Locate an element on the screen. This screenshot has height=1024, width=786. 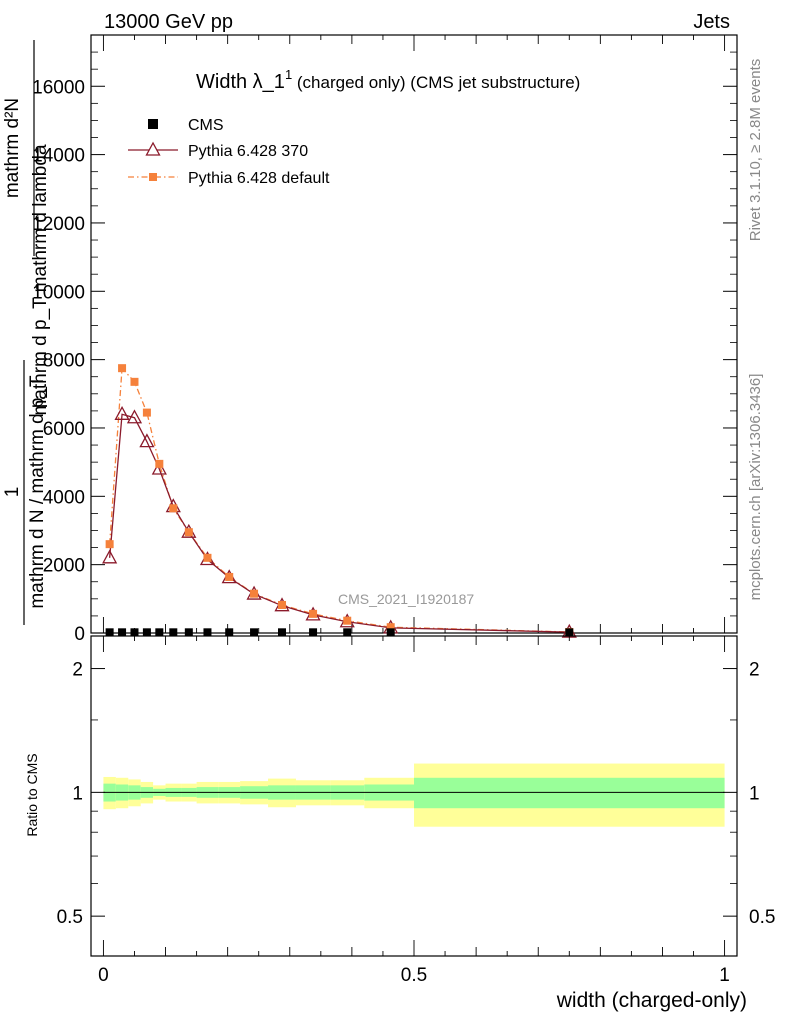
chart-title-main: Width λ_1 is located at coordinates (240, 82).